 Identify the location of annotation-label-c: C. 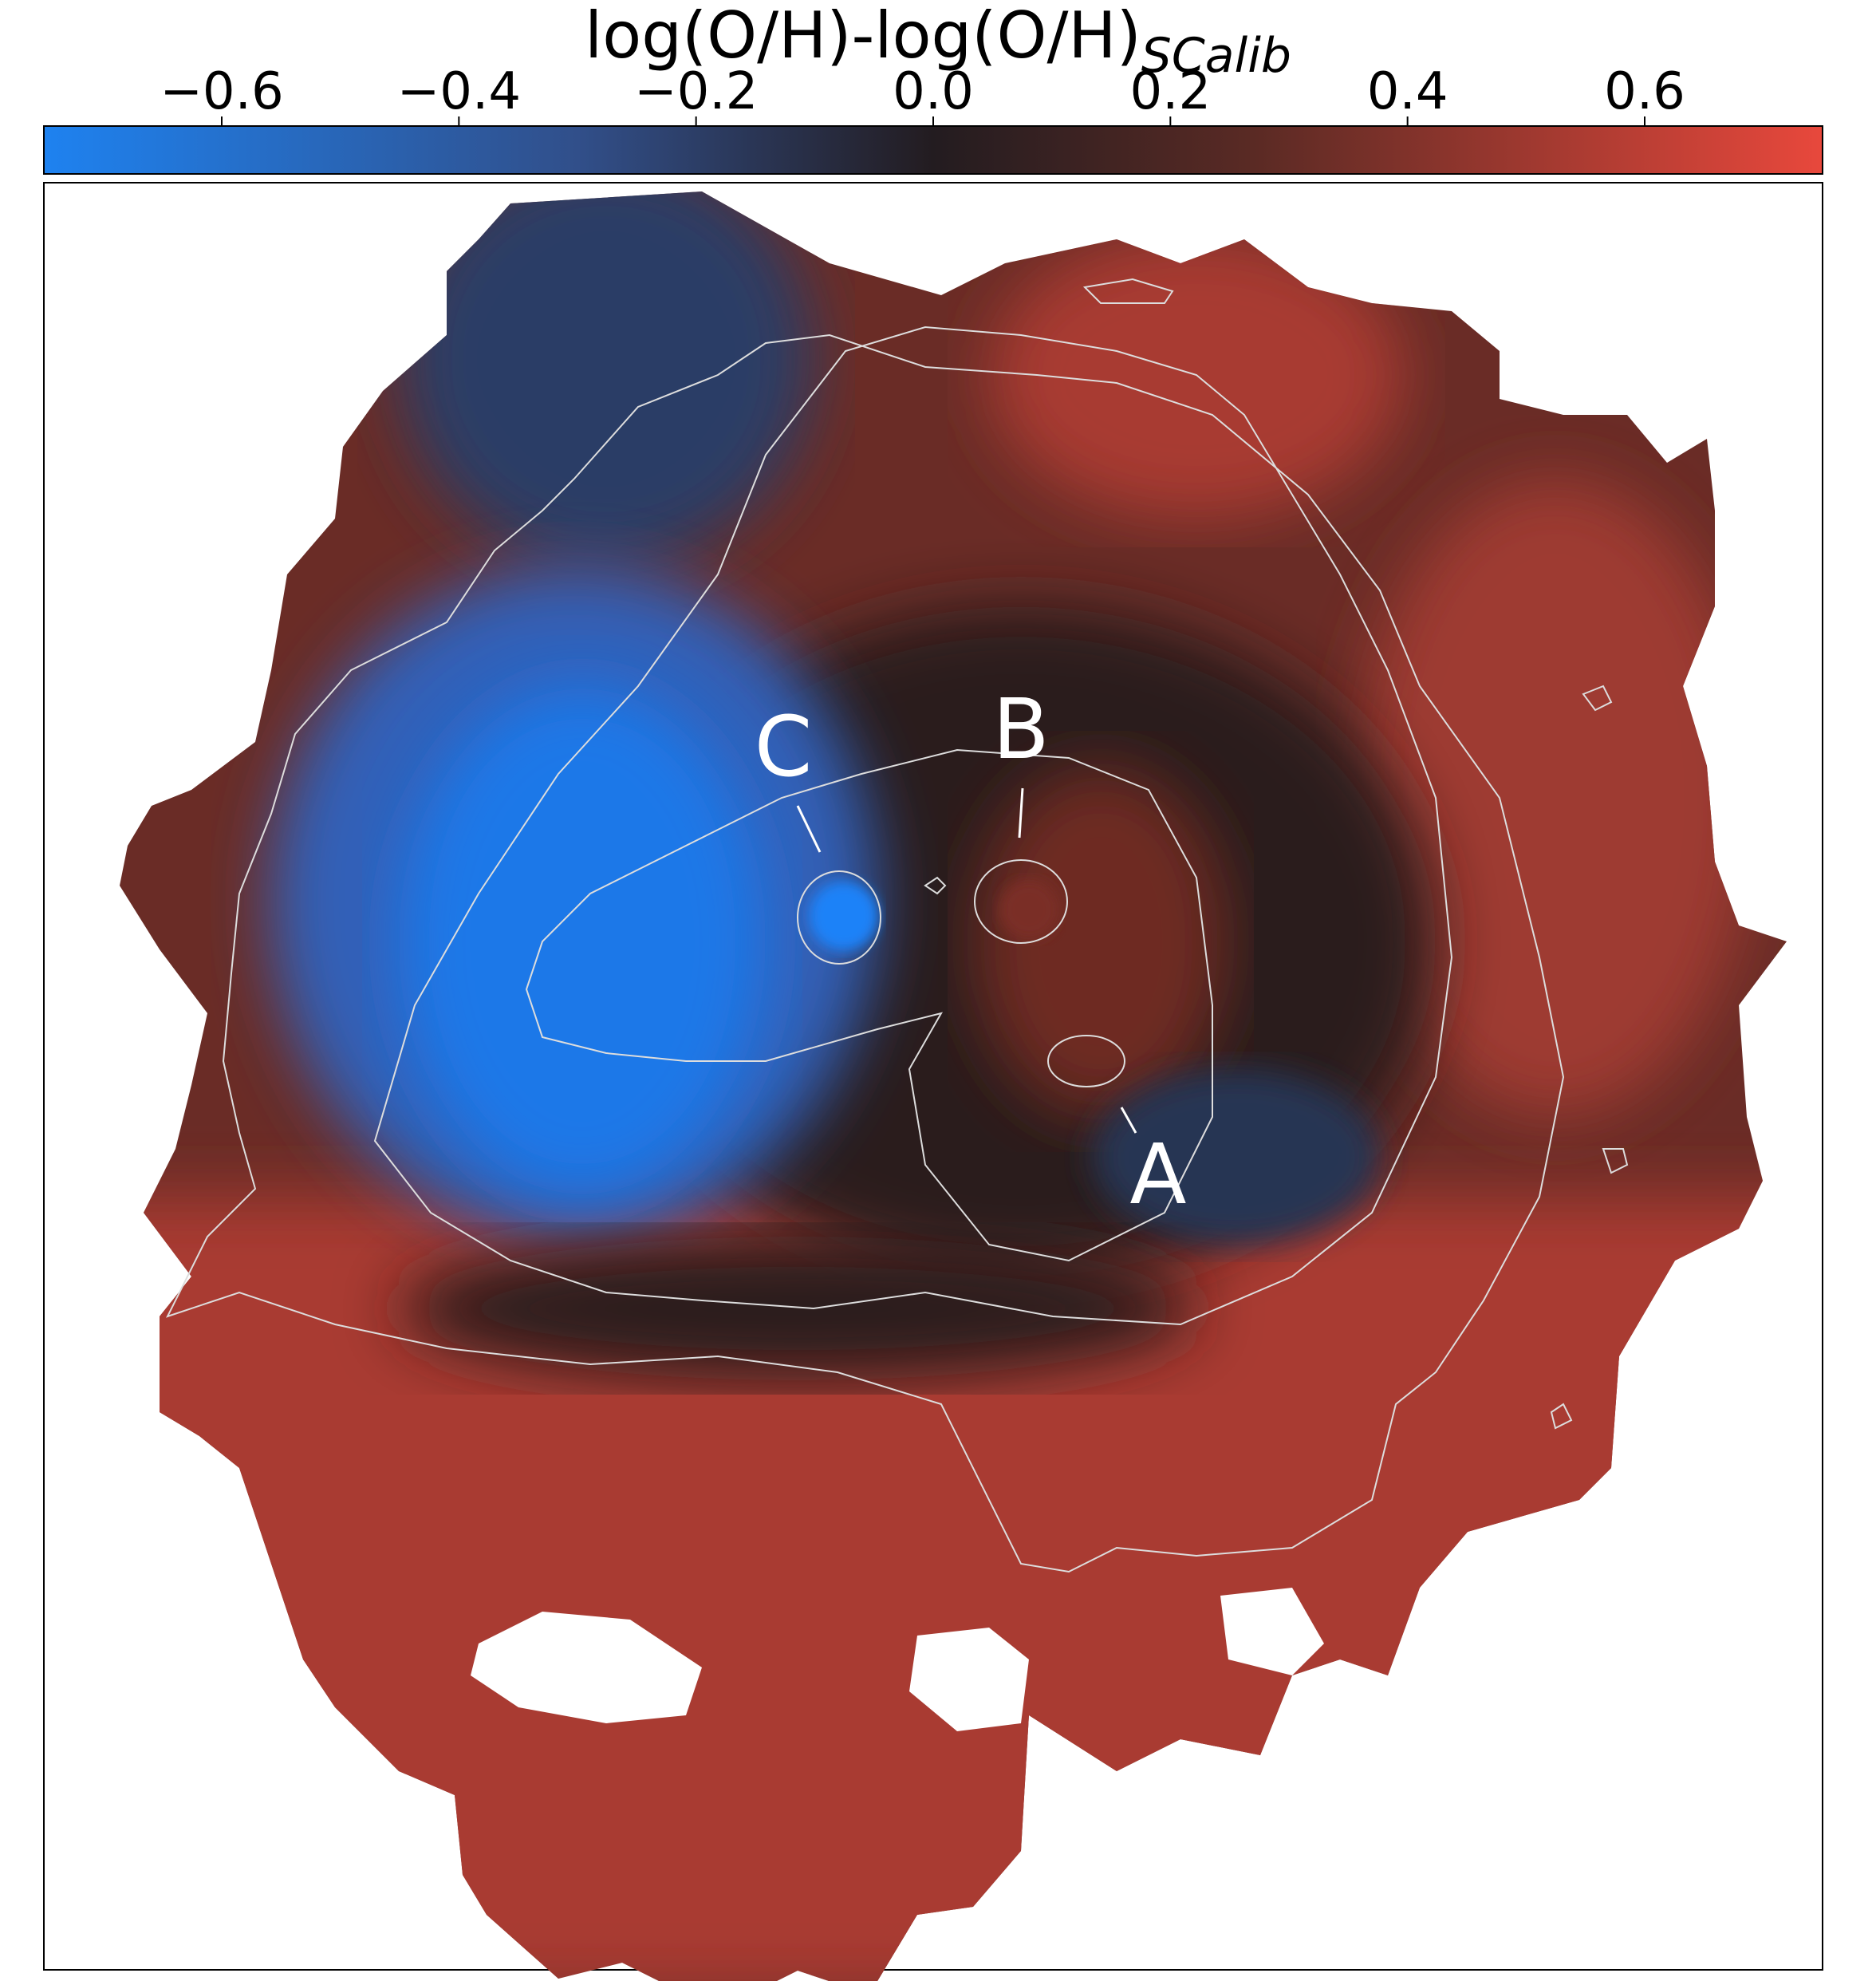
(784, 746).